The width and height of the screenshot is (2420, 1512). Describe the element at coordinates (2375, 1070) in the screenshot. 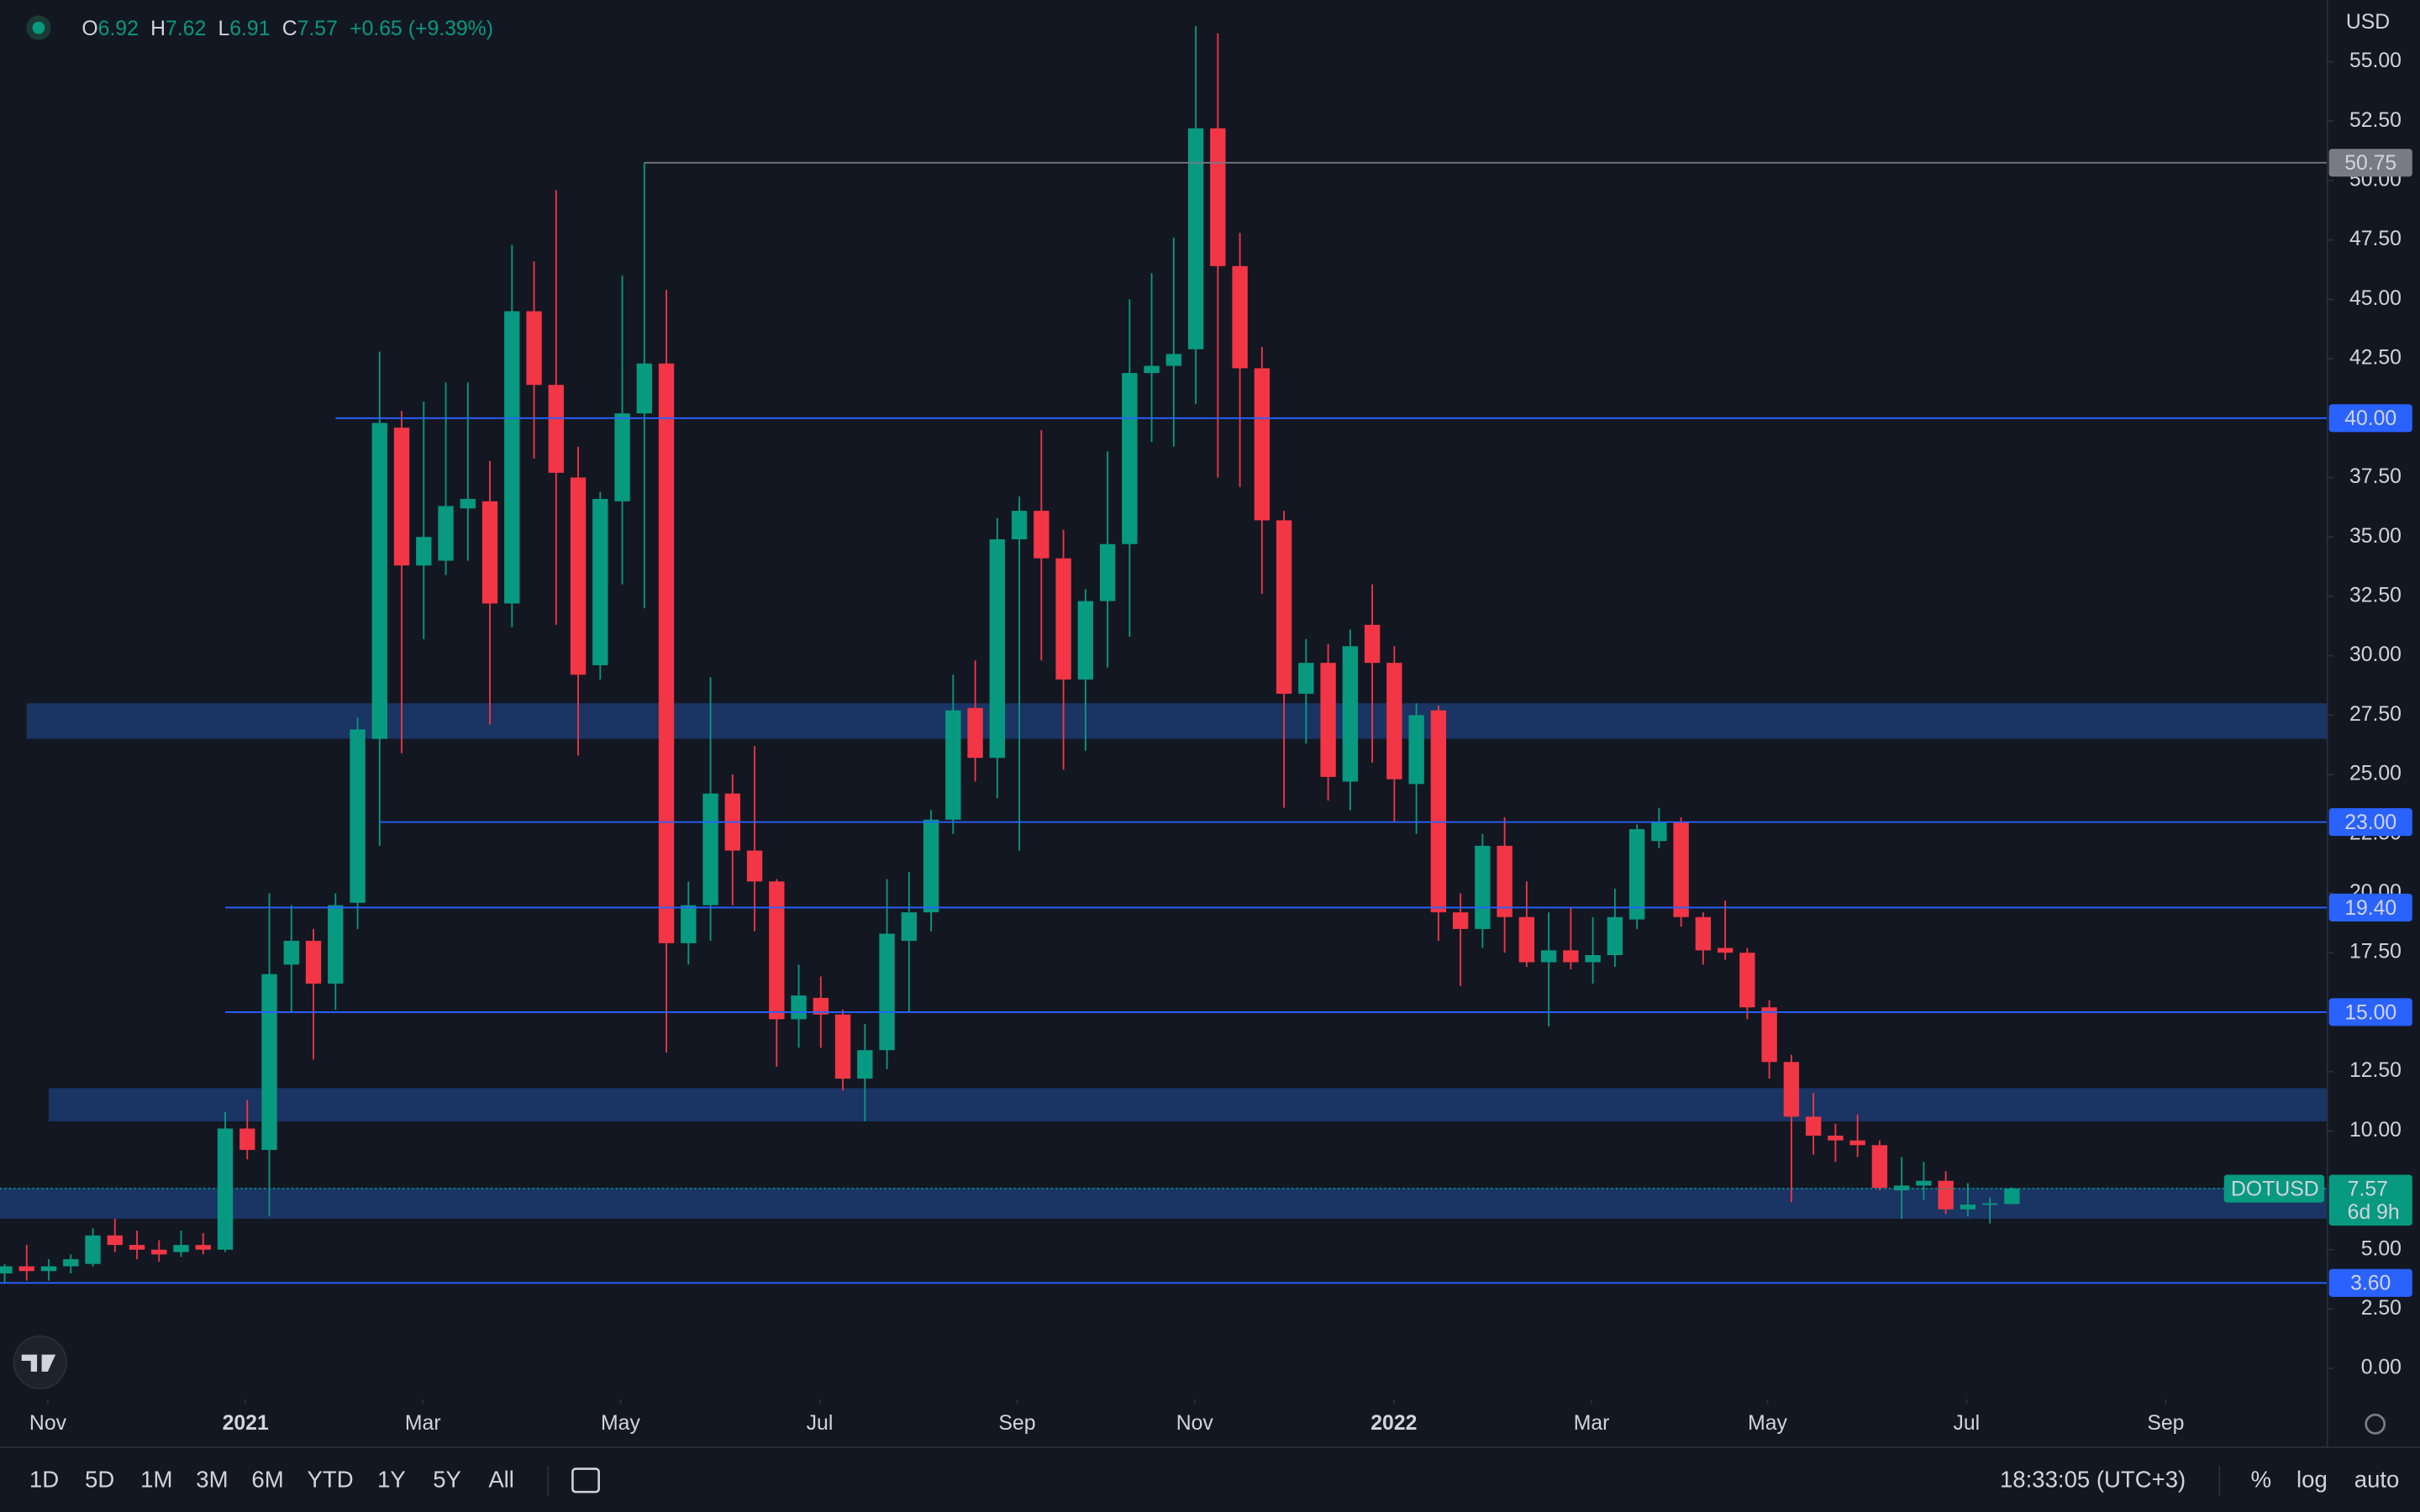

I see `y-tick-label: 12.50` at that location.